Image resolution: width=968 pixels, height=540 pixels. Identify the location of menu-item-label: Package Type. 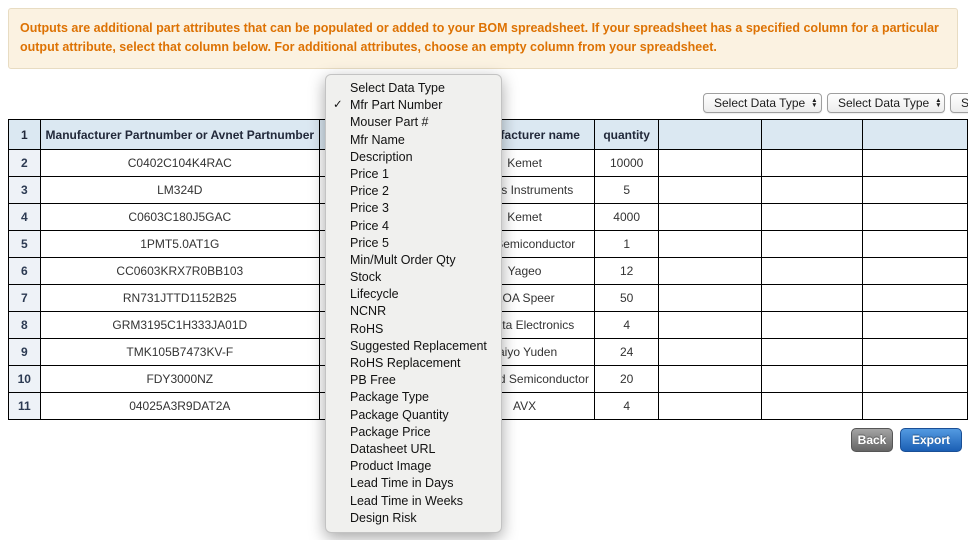
(389, 397).